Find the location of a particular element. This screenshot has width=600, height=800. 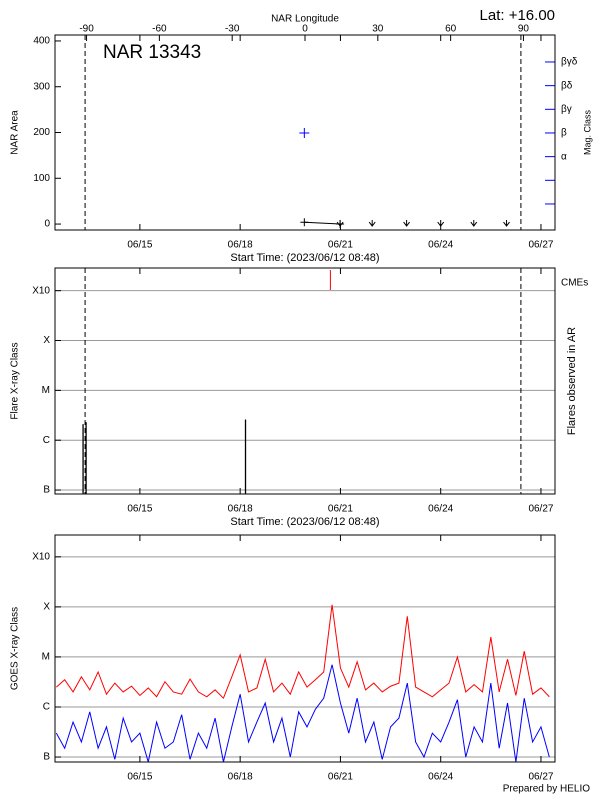

top-tick-label: -60 is located at coordinates (159, 29).